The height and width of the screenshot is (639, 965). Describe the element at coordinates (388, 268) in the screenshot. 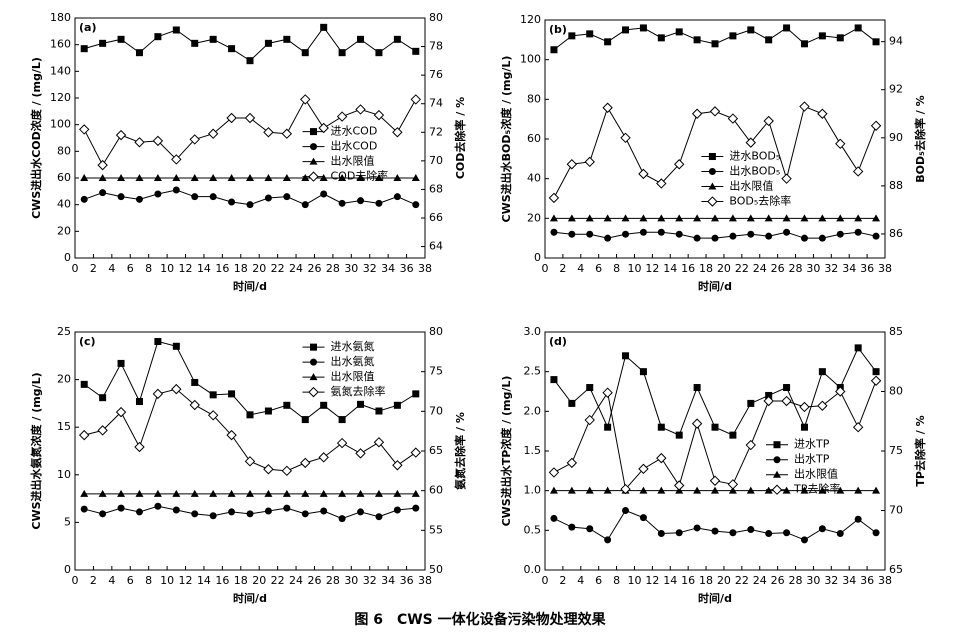

I see `x-tick-label: 34` at that location.